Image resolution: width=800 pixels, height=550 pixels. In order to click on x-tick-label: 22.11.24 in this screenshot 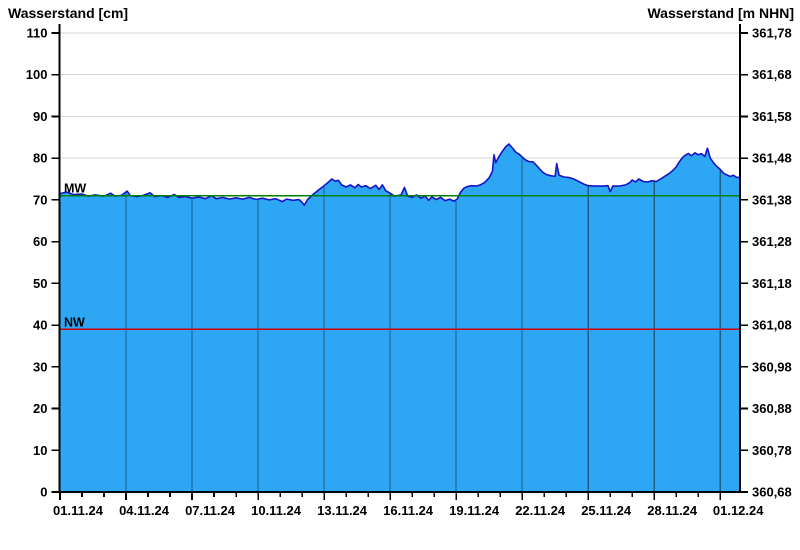, I will do `click(540, 510)`.